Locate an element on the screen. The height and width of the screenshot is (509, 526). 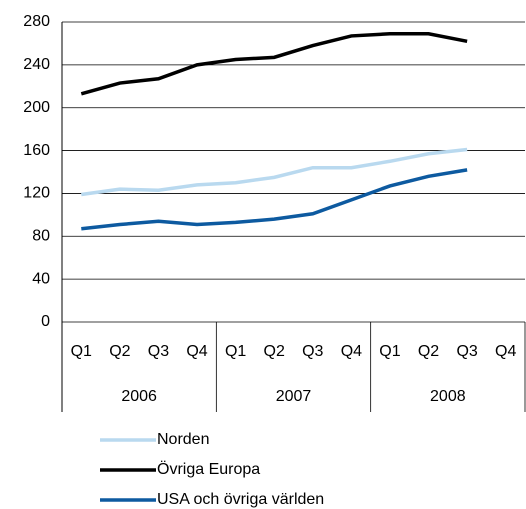
y-tick-label: 160 is located at coordinates (36, 150).